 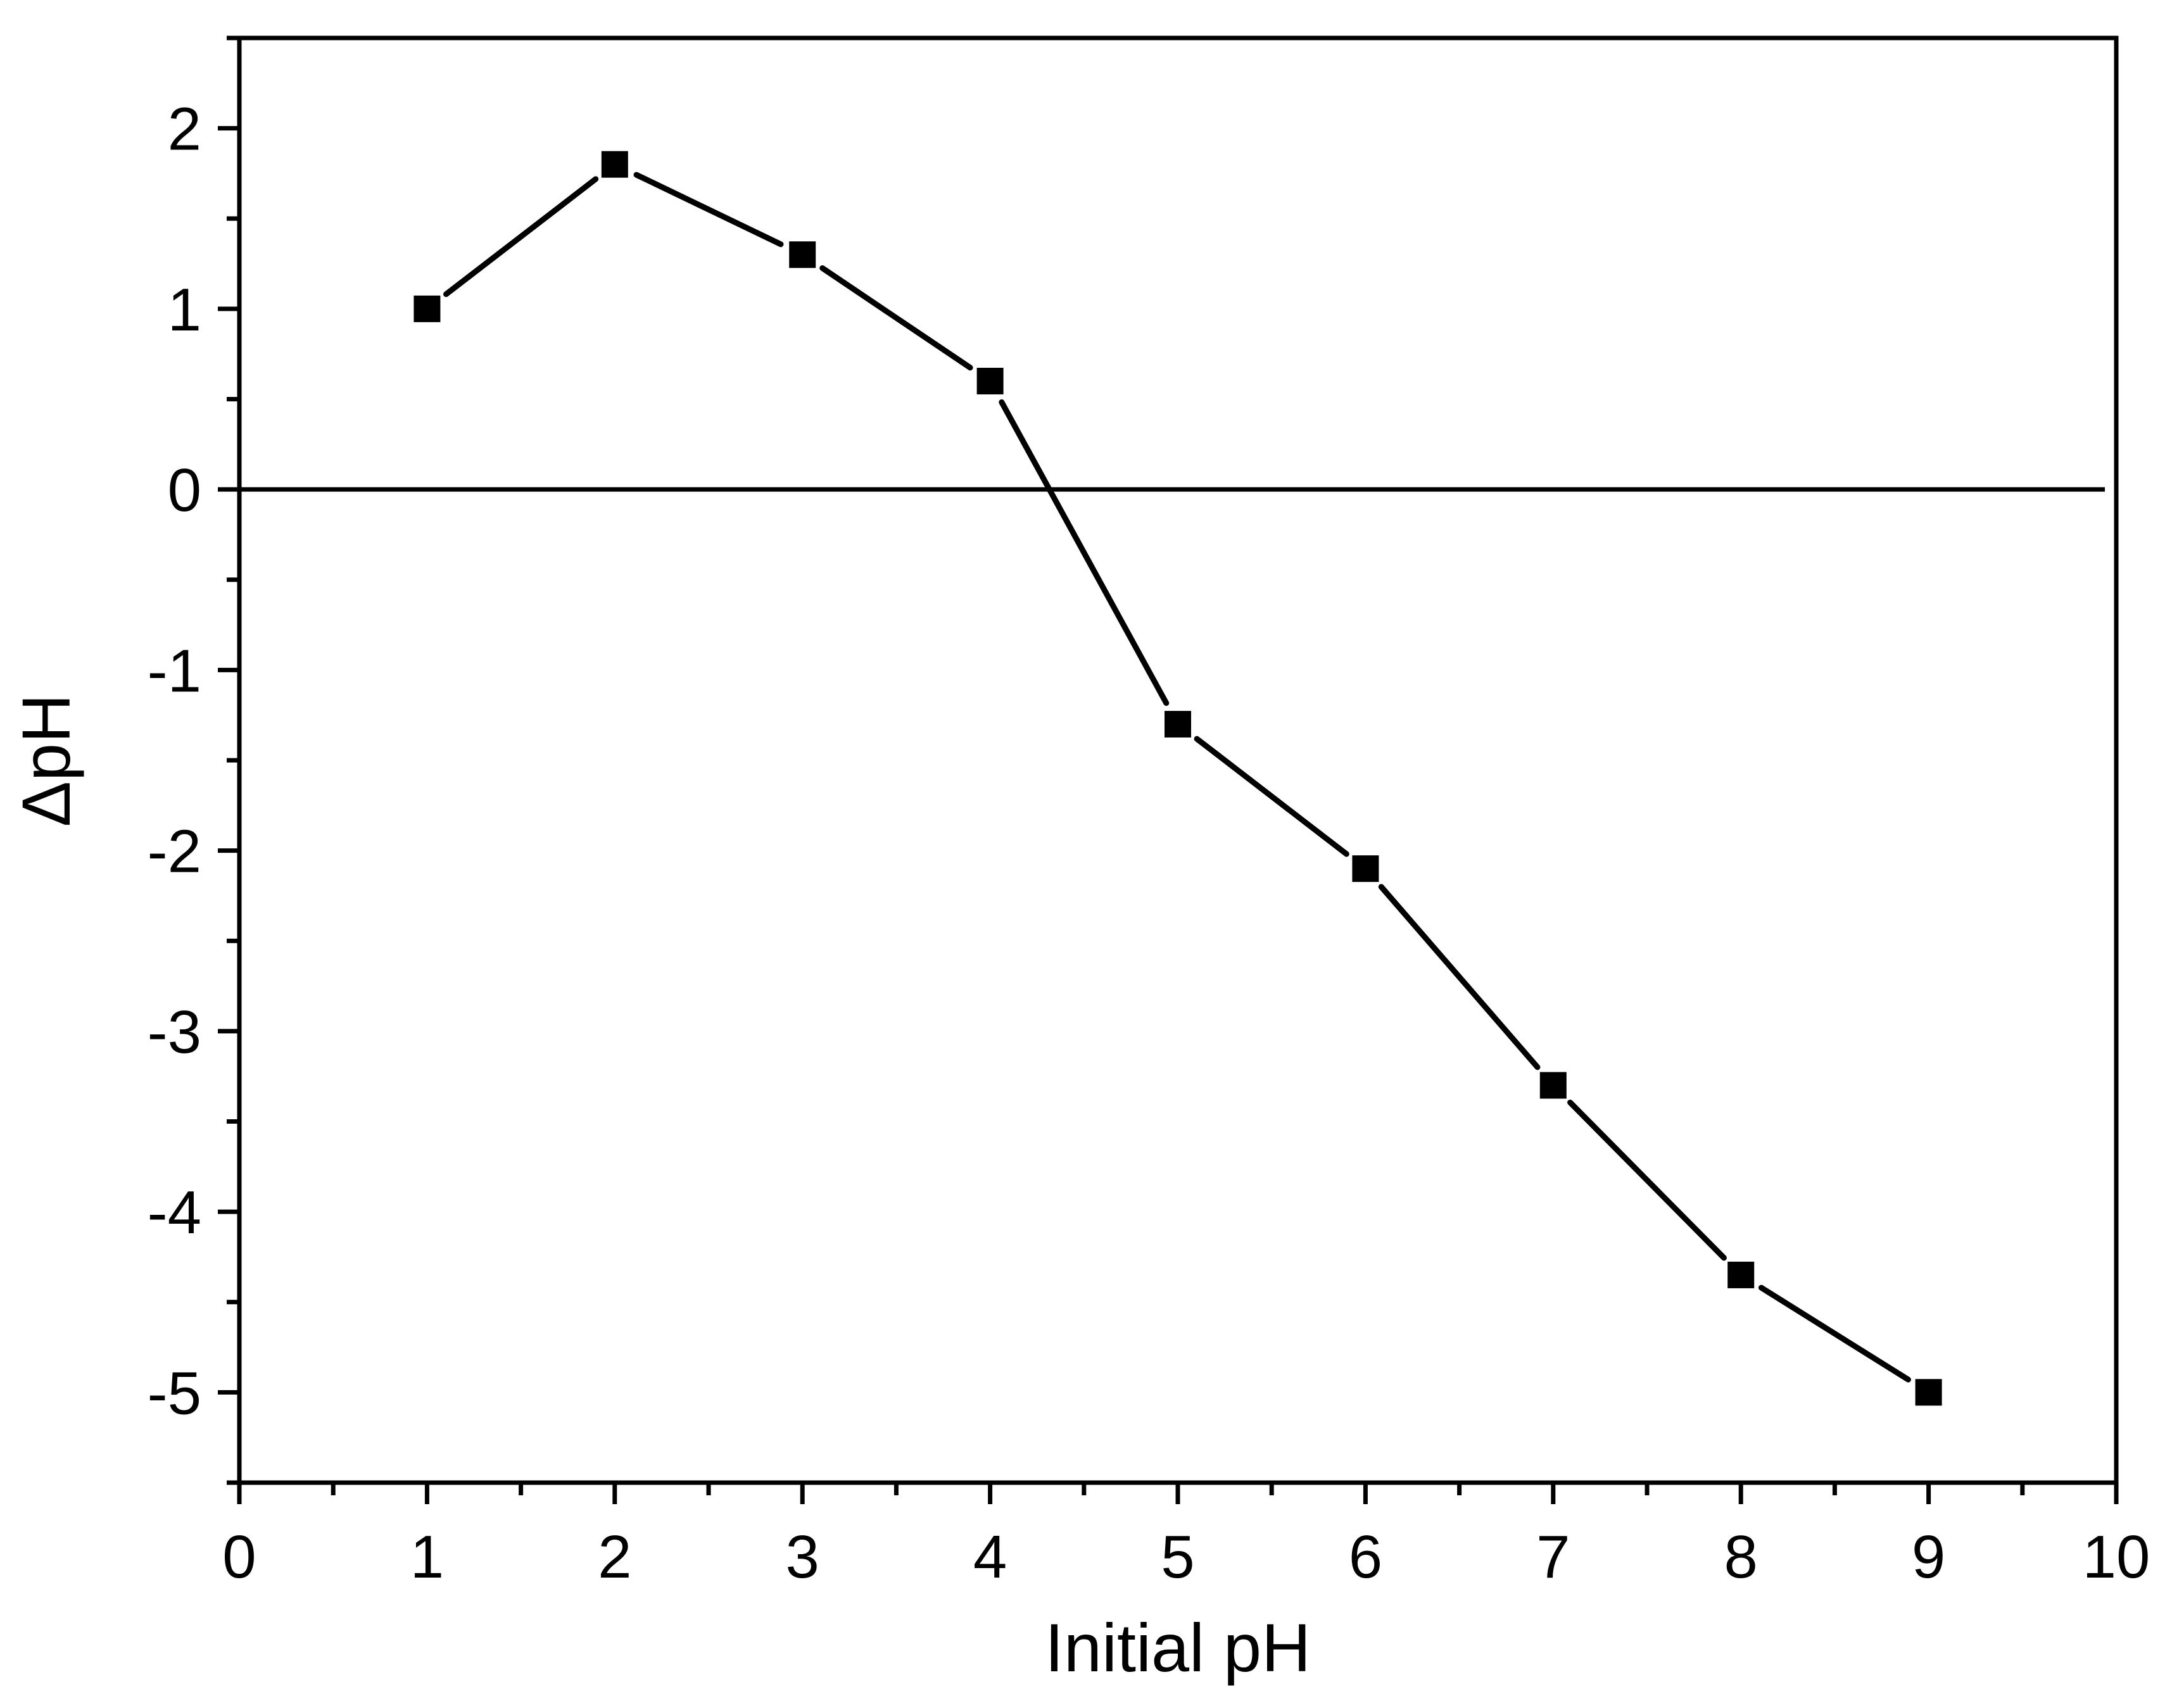 I want to click on x-tick-label: 9, so click(x=1928, y=1557).